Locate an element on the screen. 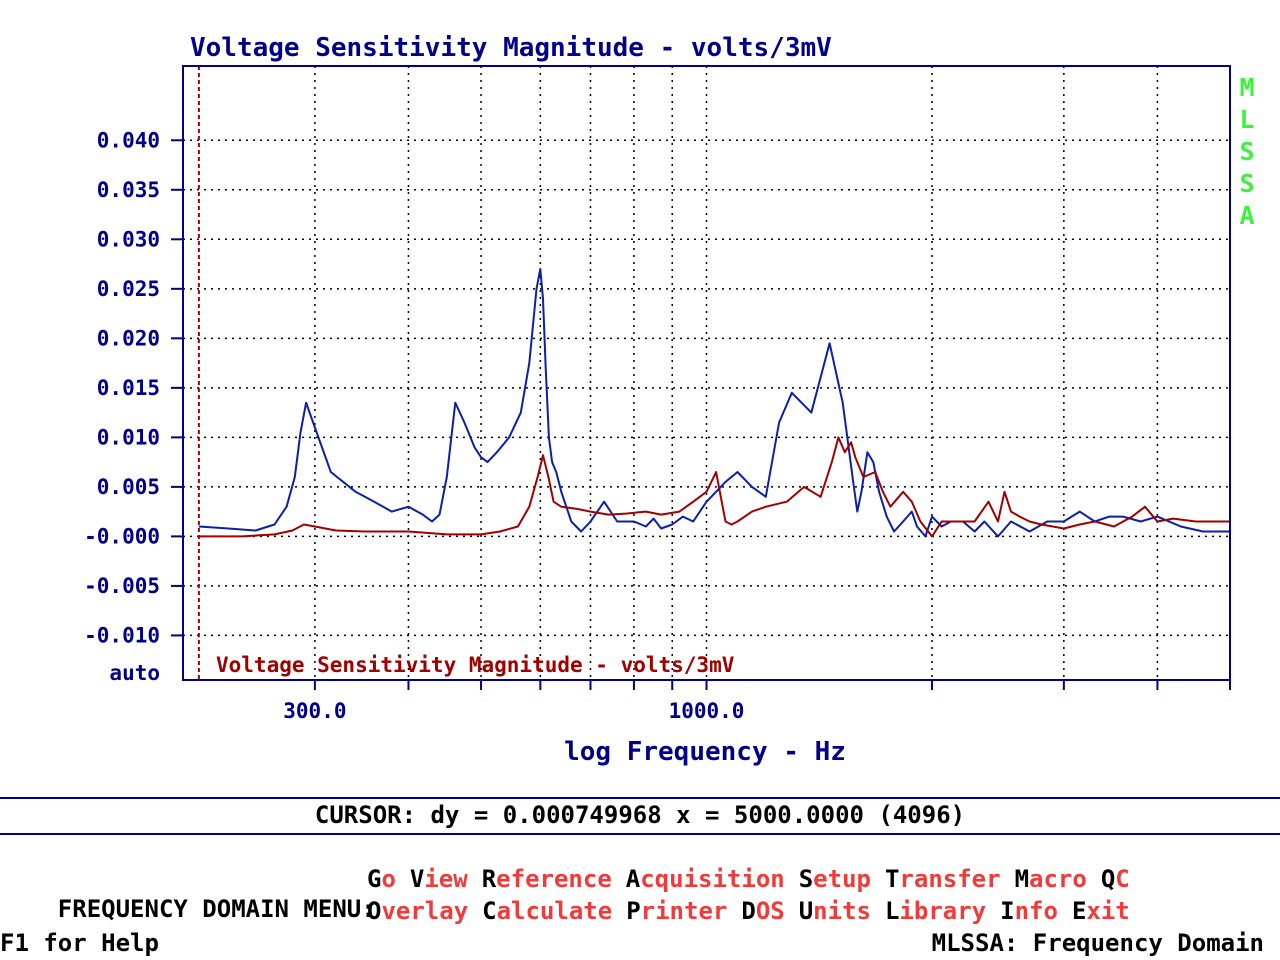 Image resolution: width=1280 pixels, height=960 pixels. menu-item-reference: Reference is located at coordinates (547, 879).